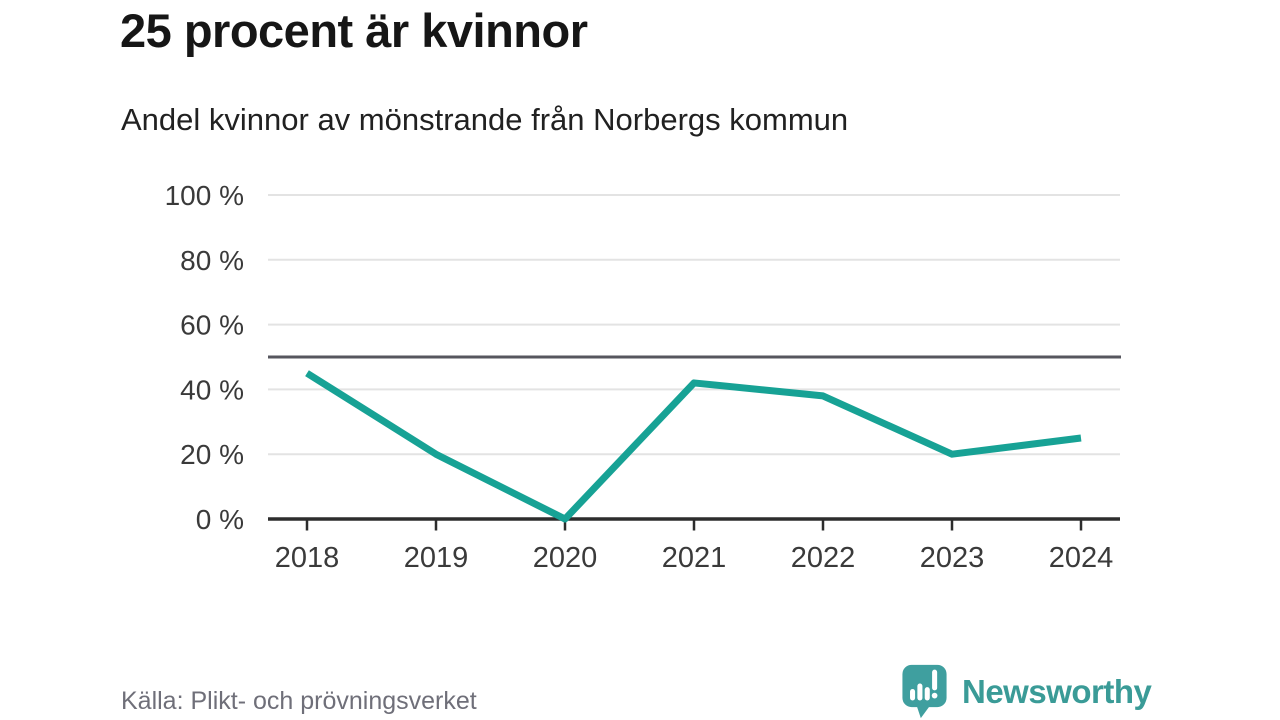 The width and height of the screenshot is (1280, 720). I want to click on svg-text: 60 %, so click(212, 325).